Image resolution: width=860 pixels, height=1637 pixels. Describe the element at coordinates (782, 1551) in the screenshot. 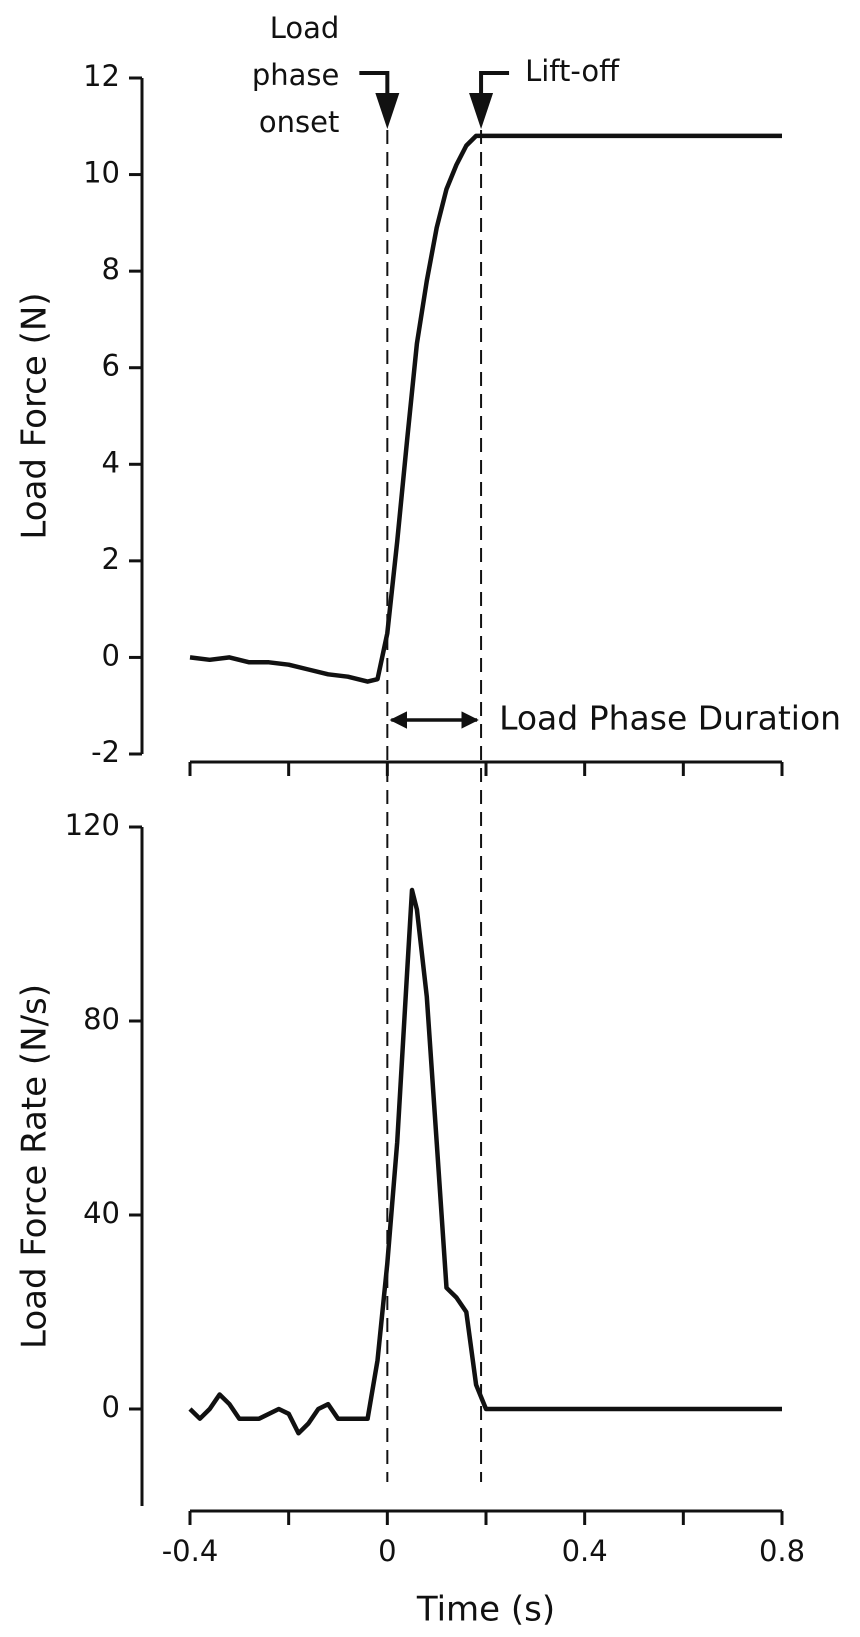

I see `x-tick-label: 0.8` at that location.